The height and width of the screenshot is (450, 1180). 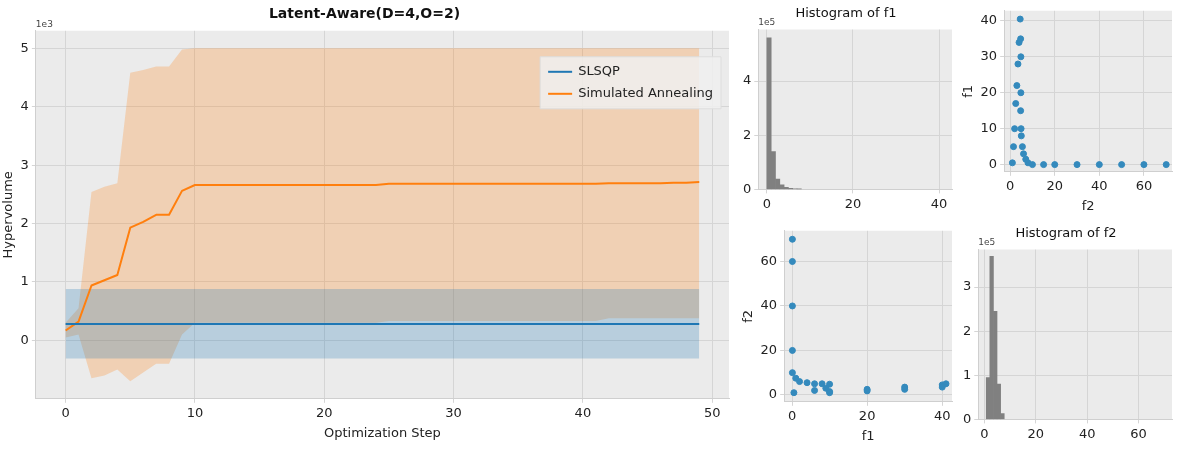 What do you see at coordinates (868, 435) in the screenshot?
I see `x-axis-title: f1` at bounding box center [868, 435].